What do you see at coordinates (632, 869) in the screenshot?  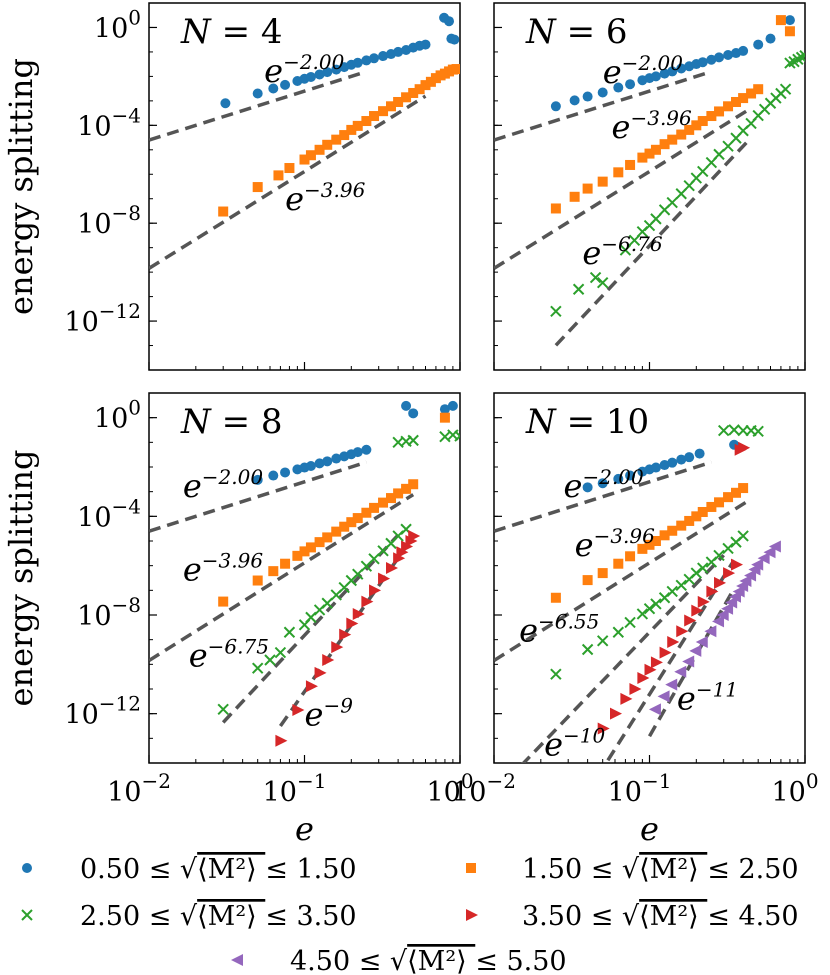 I see `legend-item: 1.50 ≤ √⟨M²⟩ ≤ 2.50` at bounding box center [632, 869].